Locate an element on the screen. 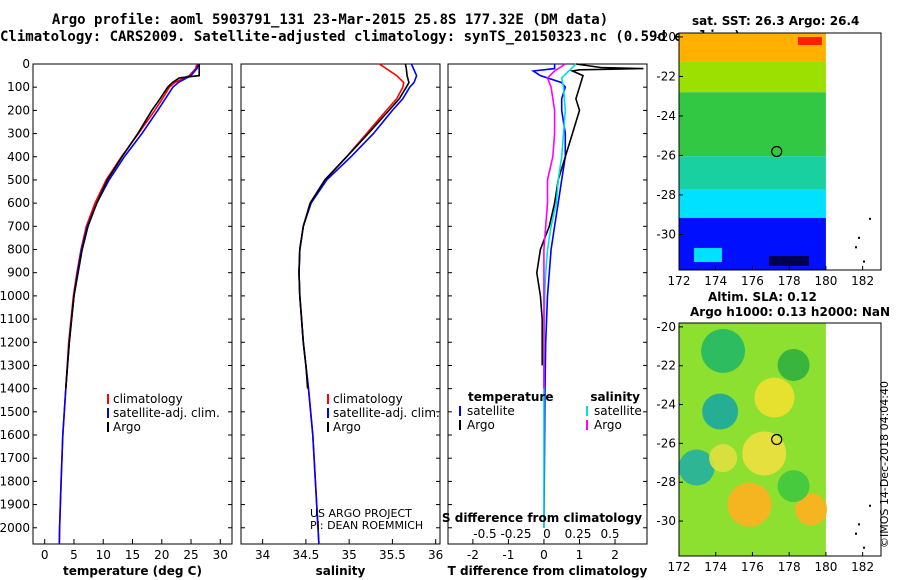 The image size is (900, 580). depth-tick-label: 1800 is located at coordinates (15, 481).